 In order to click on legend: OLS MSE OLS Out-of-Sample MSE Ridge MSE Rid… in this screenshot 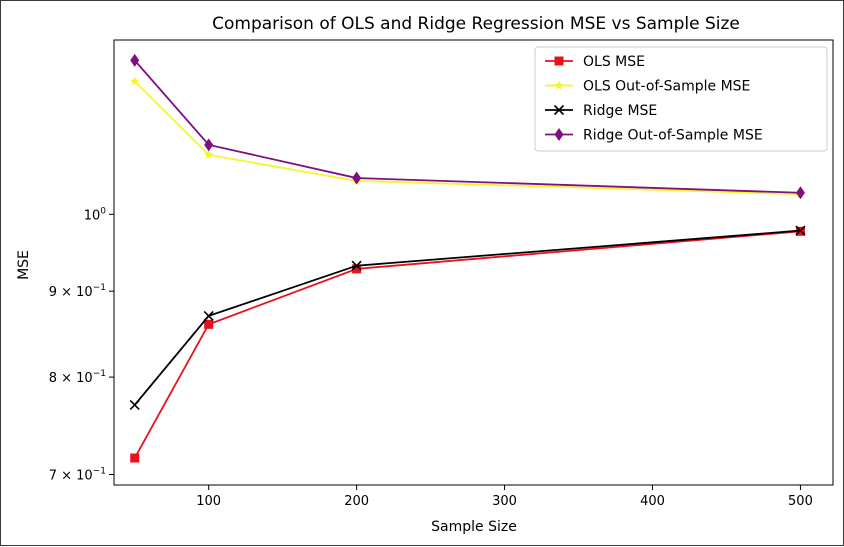, I will do `click(681, 99)`.